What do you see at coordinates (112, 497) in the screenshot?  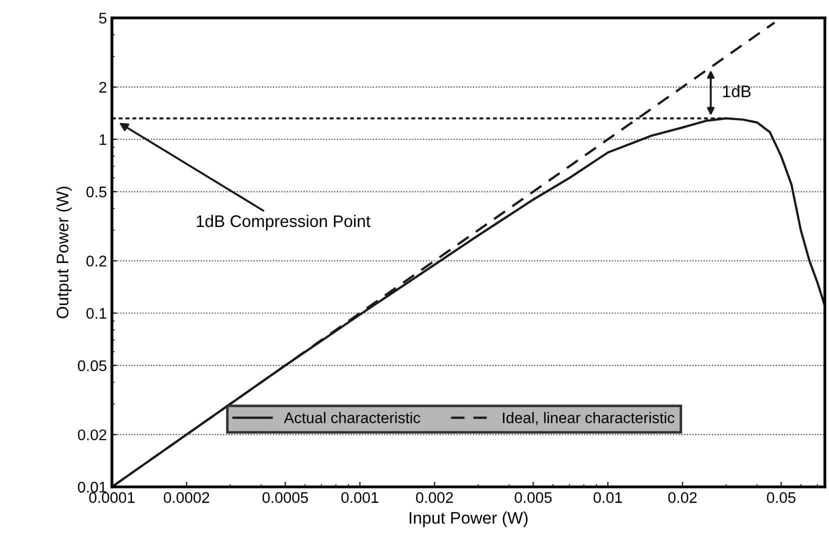 I see `x-tick-label: 0.0001` at bounding box center [112, 497].